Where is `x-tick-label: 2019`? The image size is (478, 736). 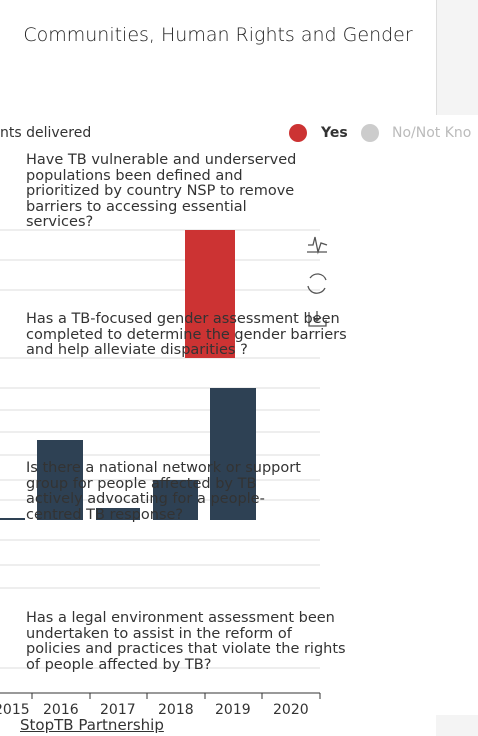
x-tick-label: 2019 is located at coordinates (233, 708).